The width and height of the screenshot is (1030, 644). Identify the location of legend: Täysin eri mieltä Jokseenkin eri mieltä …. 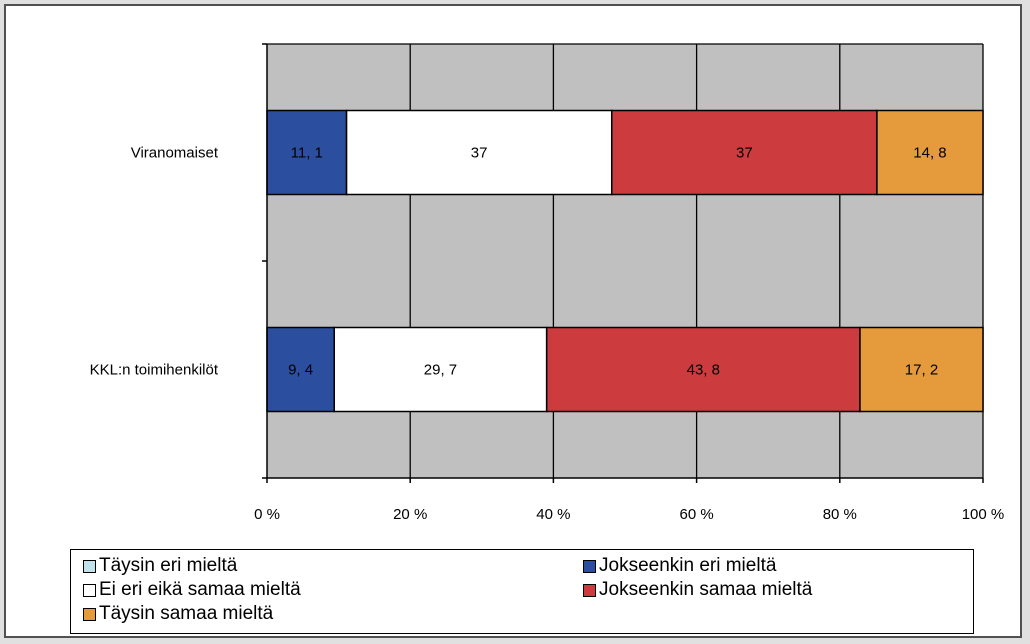
(522, 591).